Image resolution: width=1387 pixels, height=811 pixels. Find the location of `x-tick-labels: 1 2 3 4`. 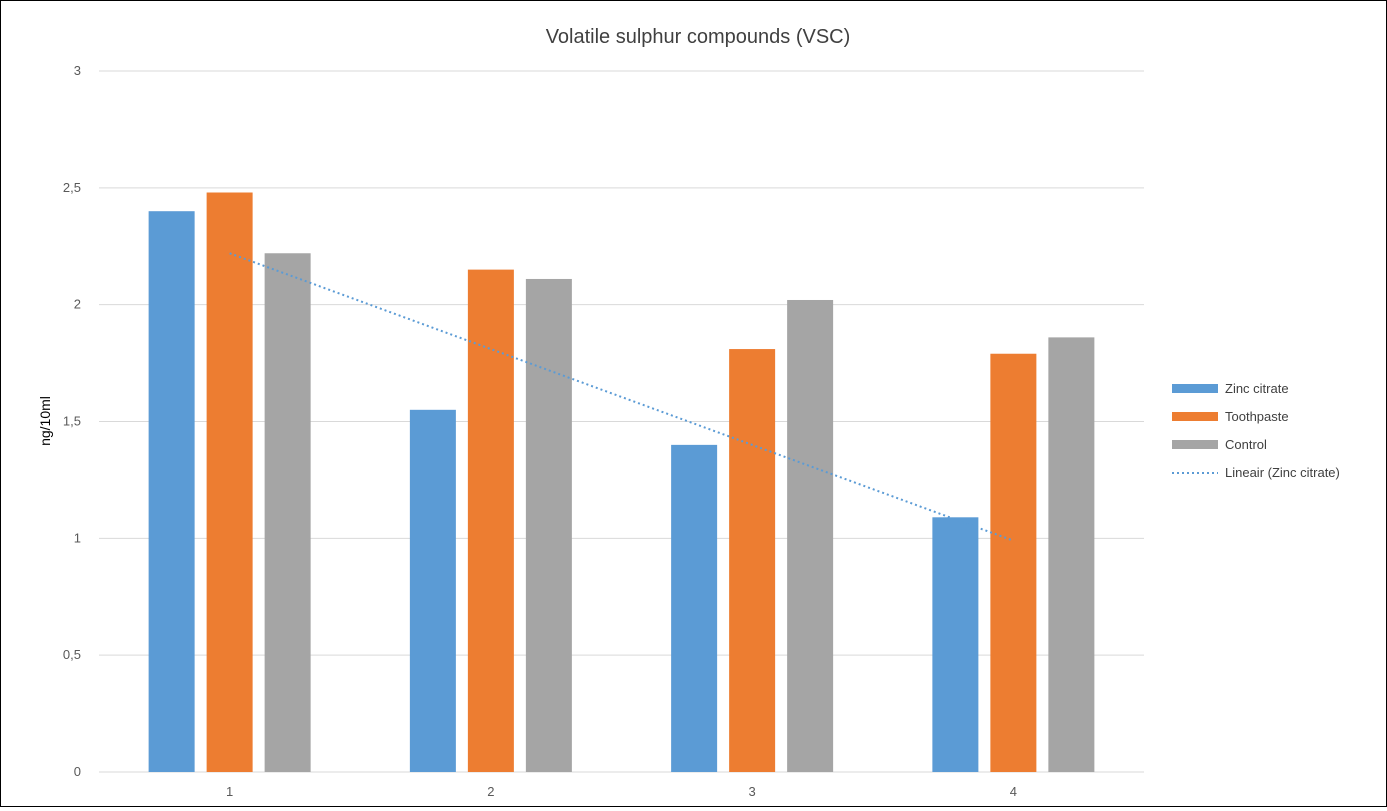

x-tick-labels: 1 2 3 4 is located at coordinates (621, 791).